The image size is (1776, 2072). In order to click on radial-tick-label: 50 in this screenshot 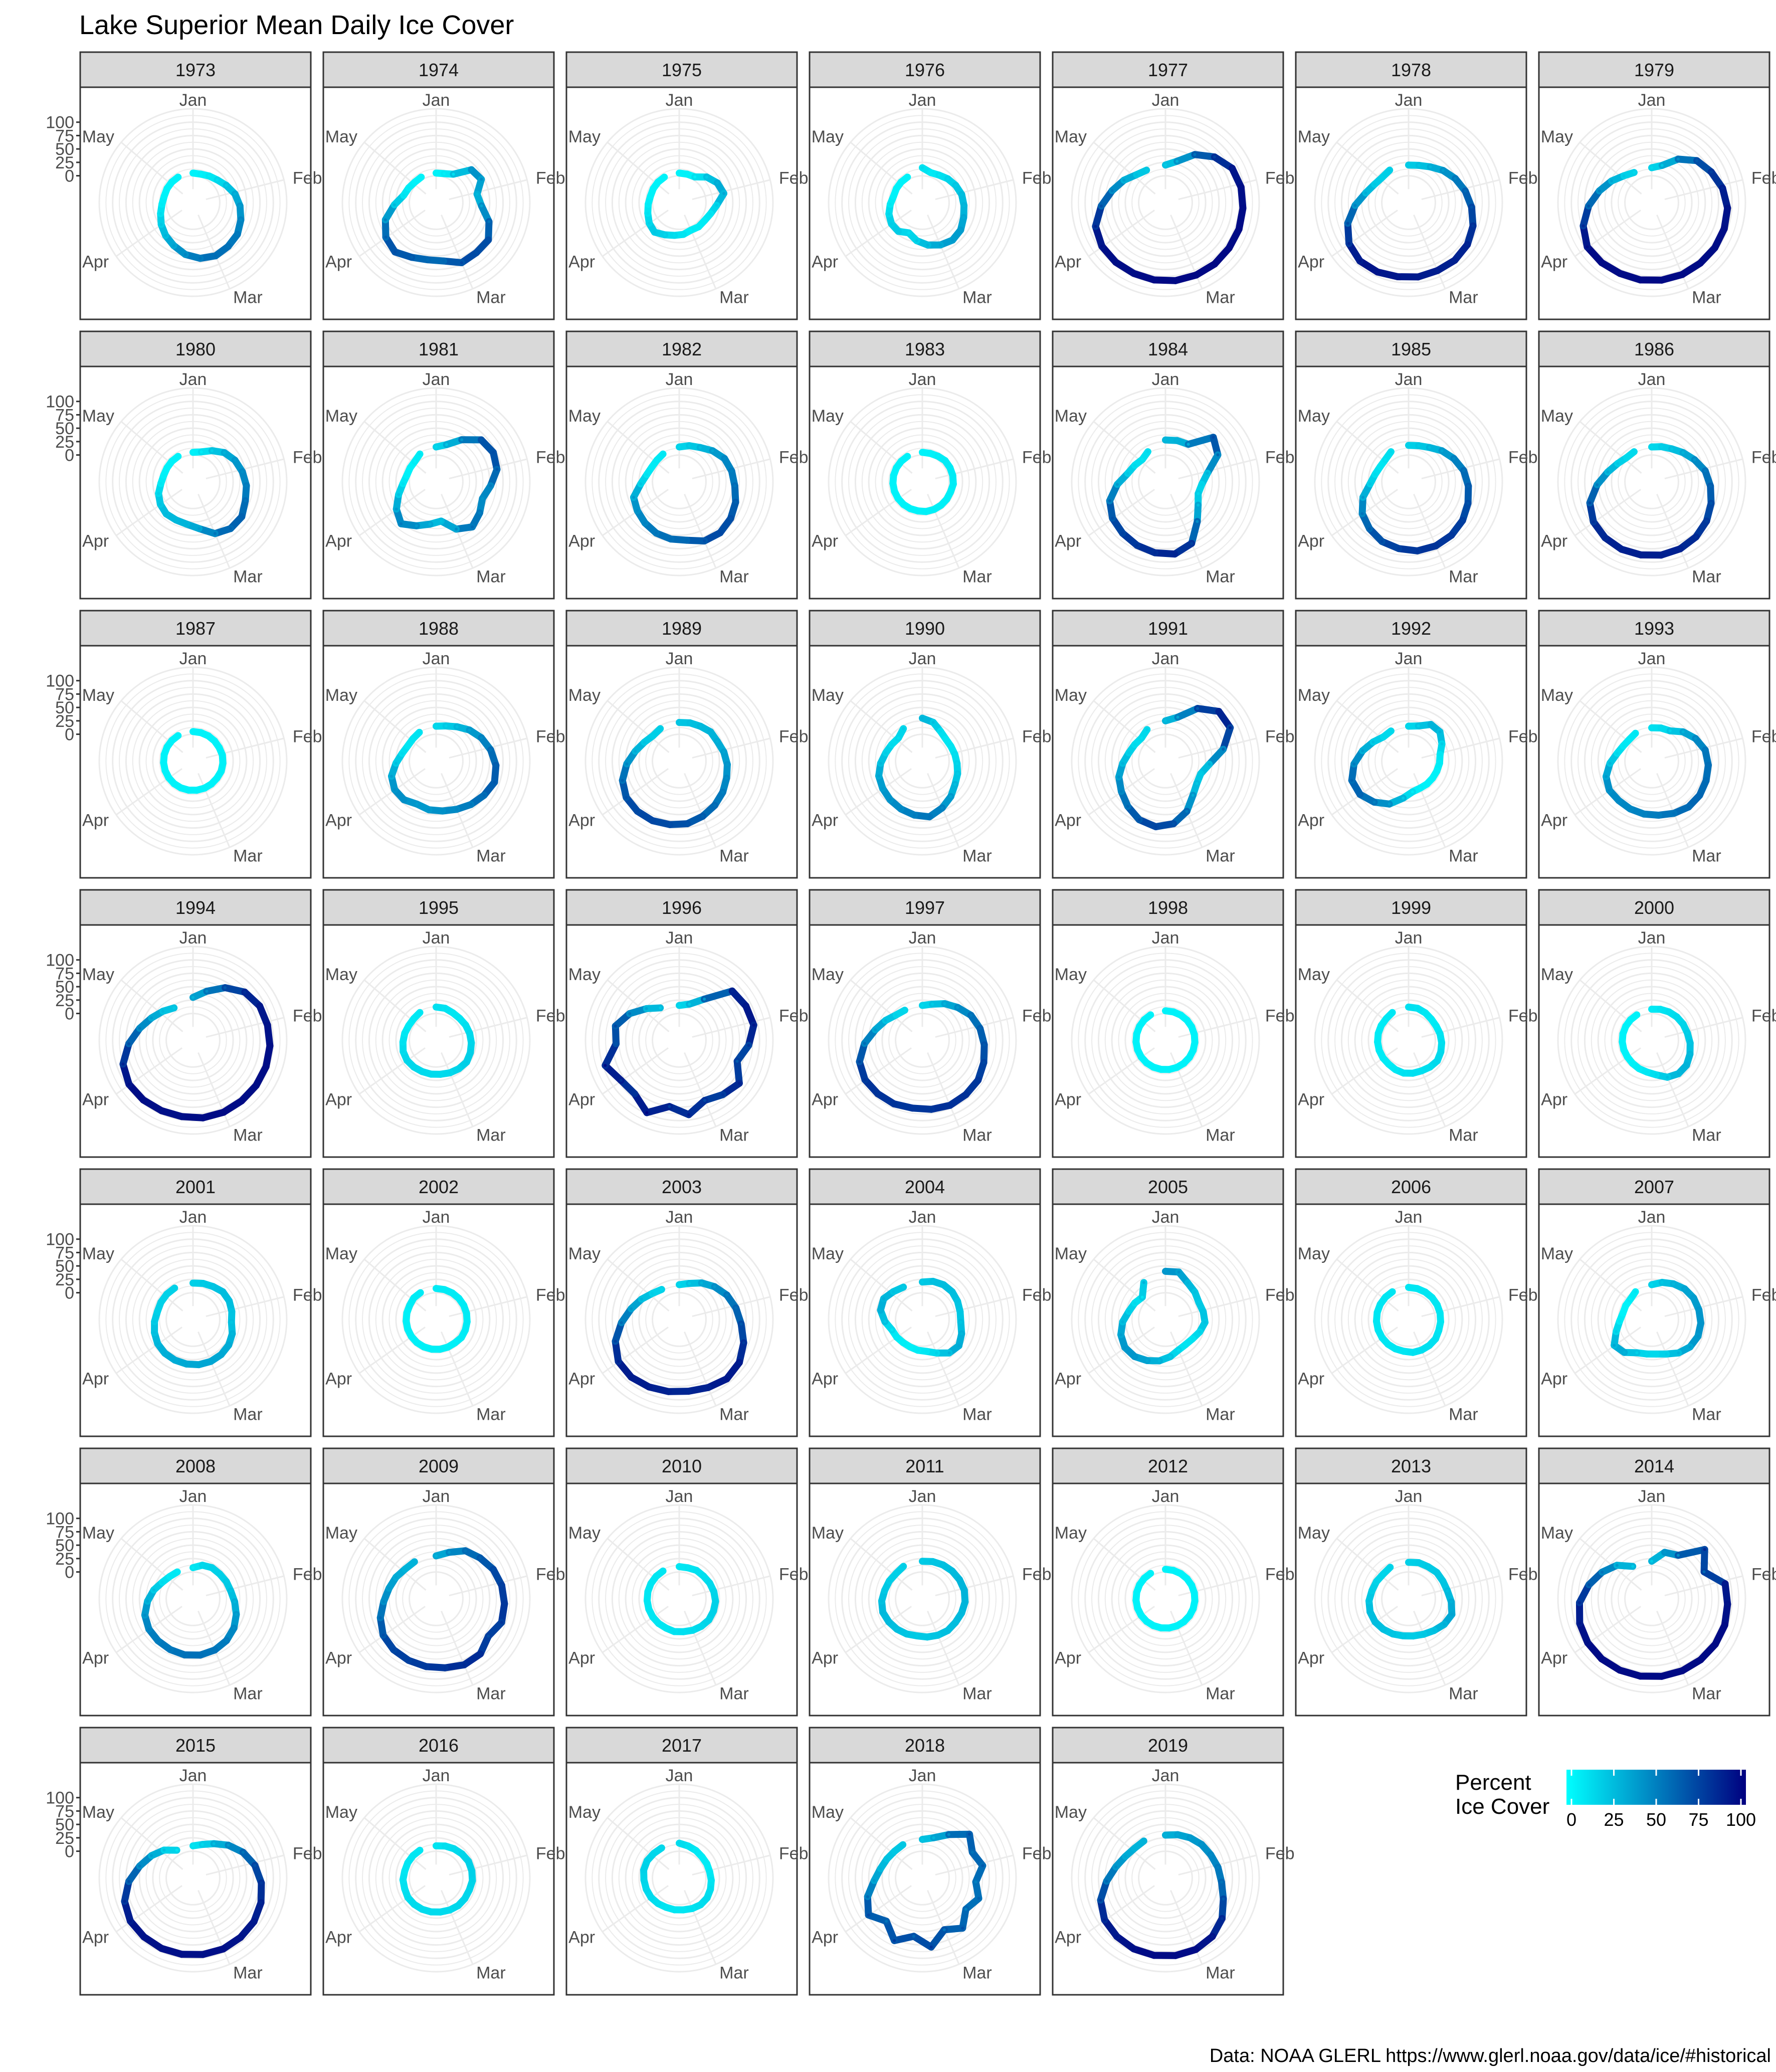, I will do `click(64, 1824)`.